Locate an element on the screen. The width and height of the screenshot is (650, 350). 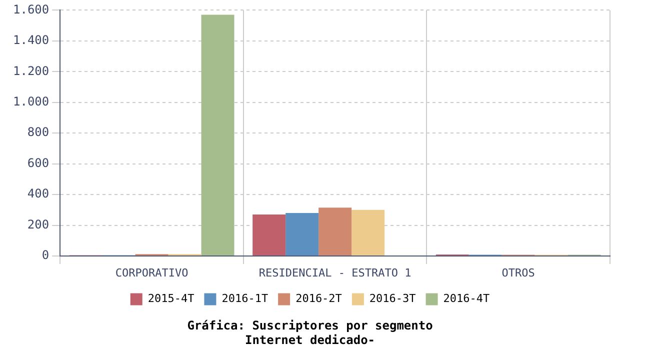
y-tick-label: 1.200 is located at coordinates (31, 71).